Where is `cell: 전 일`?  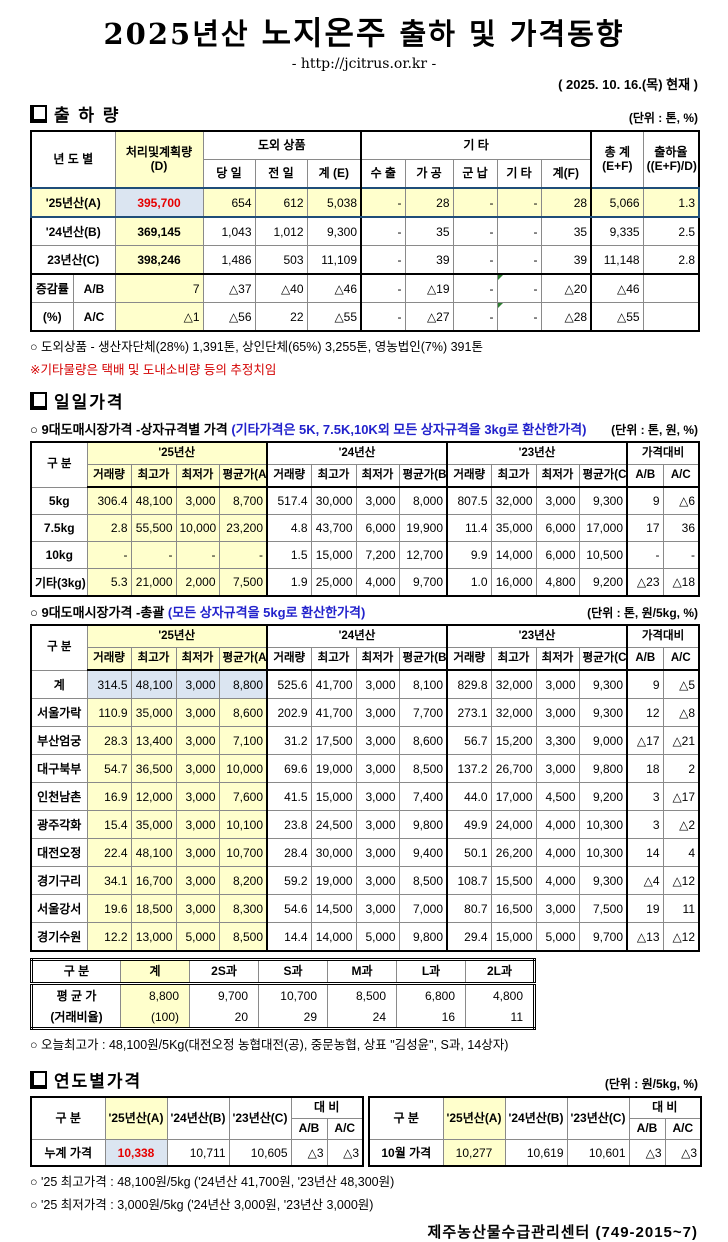 cell: 전 일 is located at coordinates (281, 174).